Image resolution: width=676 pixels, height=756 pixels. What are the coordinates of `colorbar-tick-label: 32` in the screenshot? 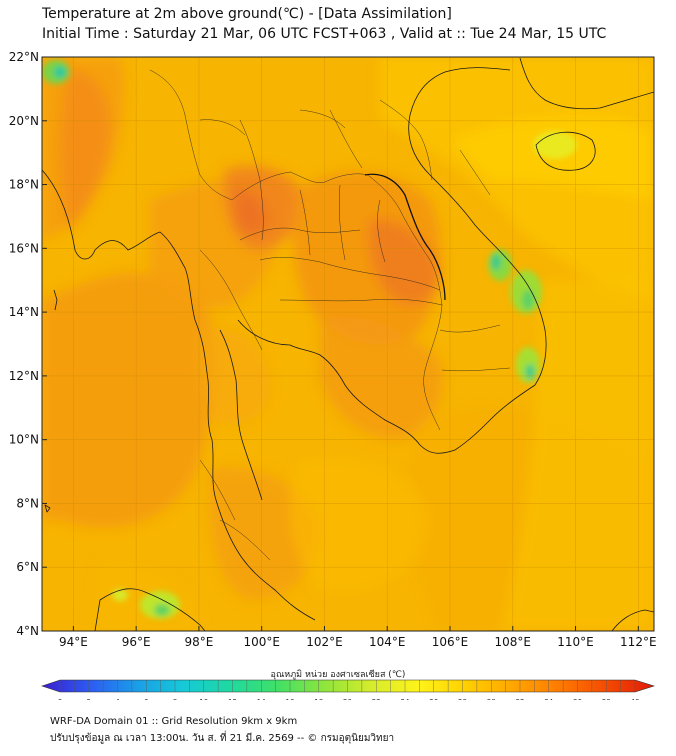 It's located at (520, 699).